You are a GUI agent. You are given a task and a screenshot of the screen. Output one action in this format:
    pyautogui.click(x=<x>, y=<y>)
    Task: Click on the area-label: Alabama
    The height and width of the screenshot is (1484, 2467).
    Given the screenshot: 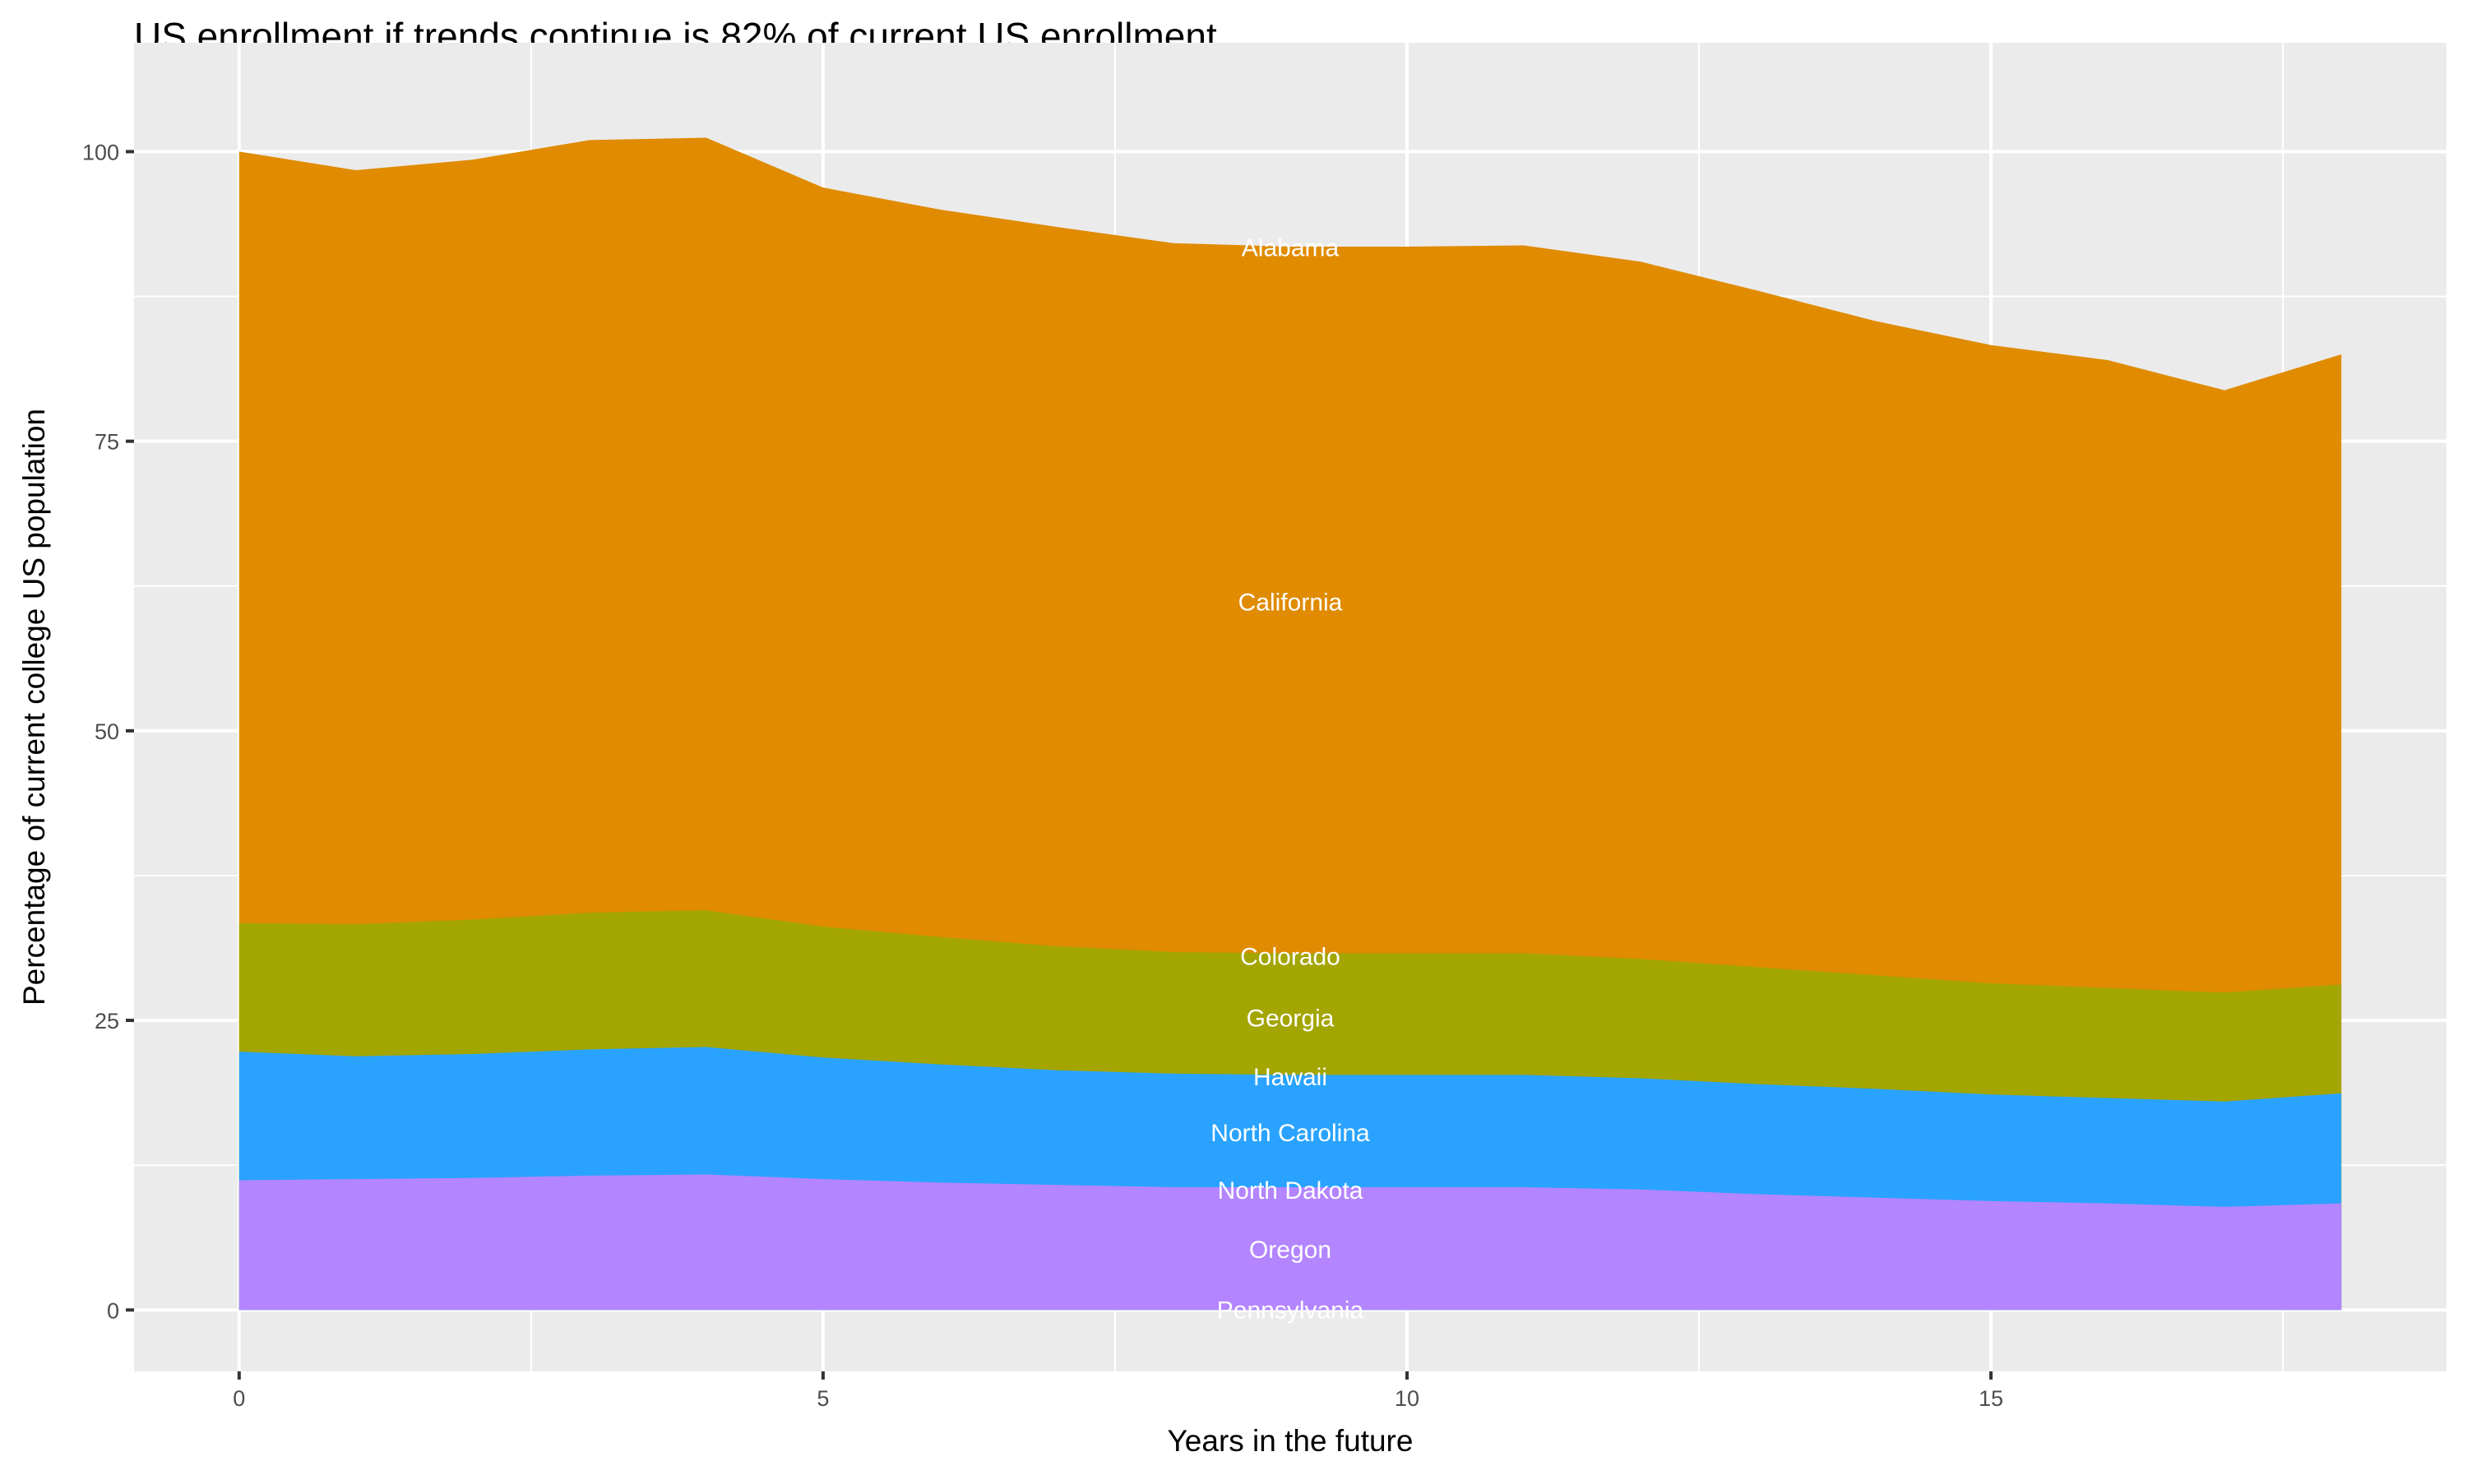 What is the action you would take?
    pyautogui.click(x=1291, y=247)
    